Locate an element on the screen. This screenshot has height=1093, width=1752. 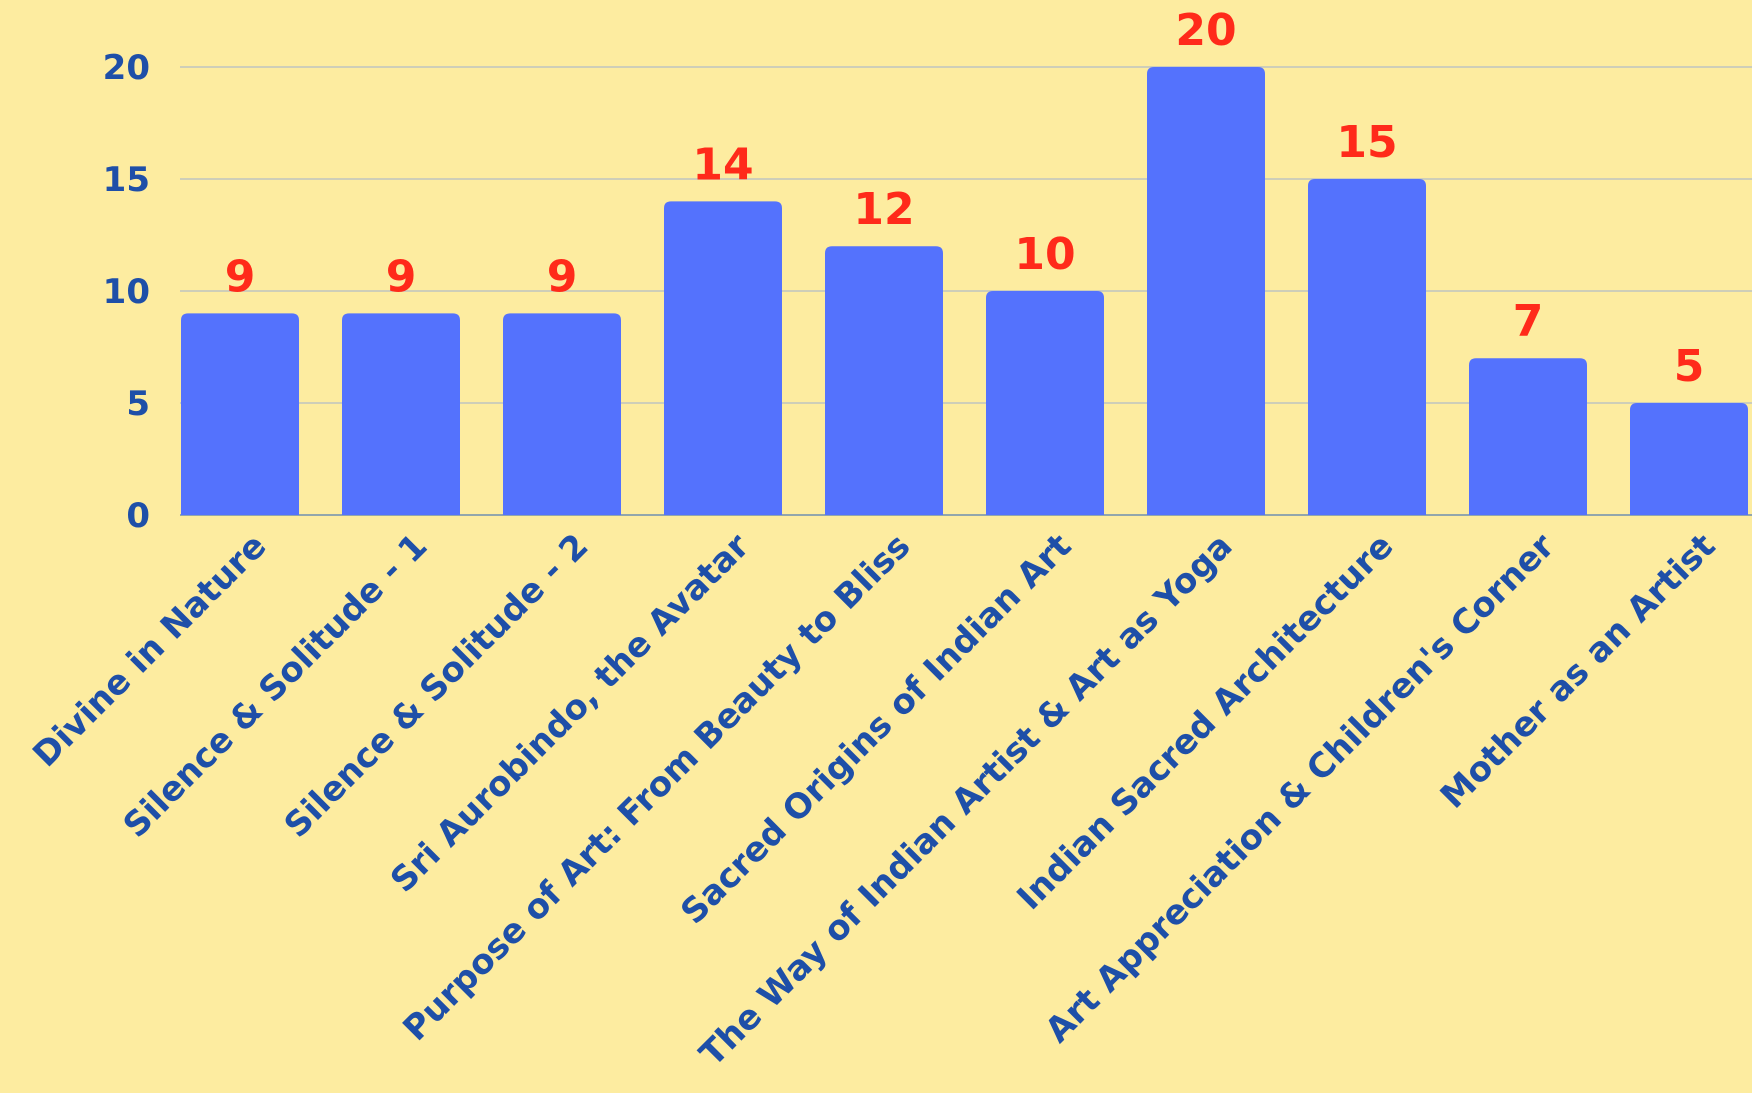
data-label: 12 is located at coordinates (883, 209).